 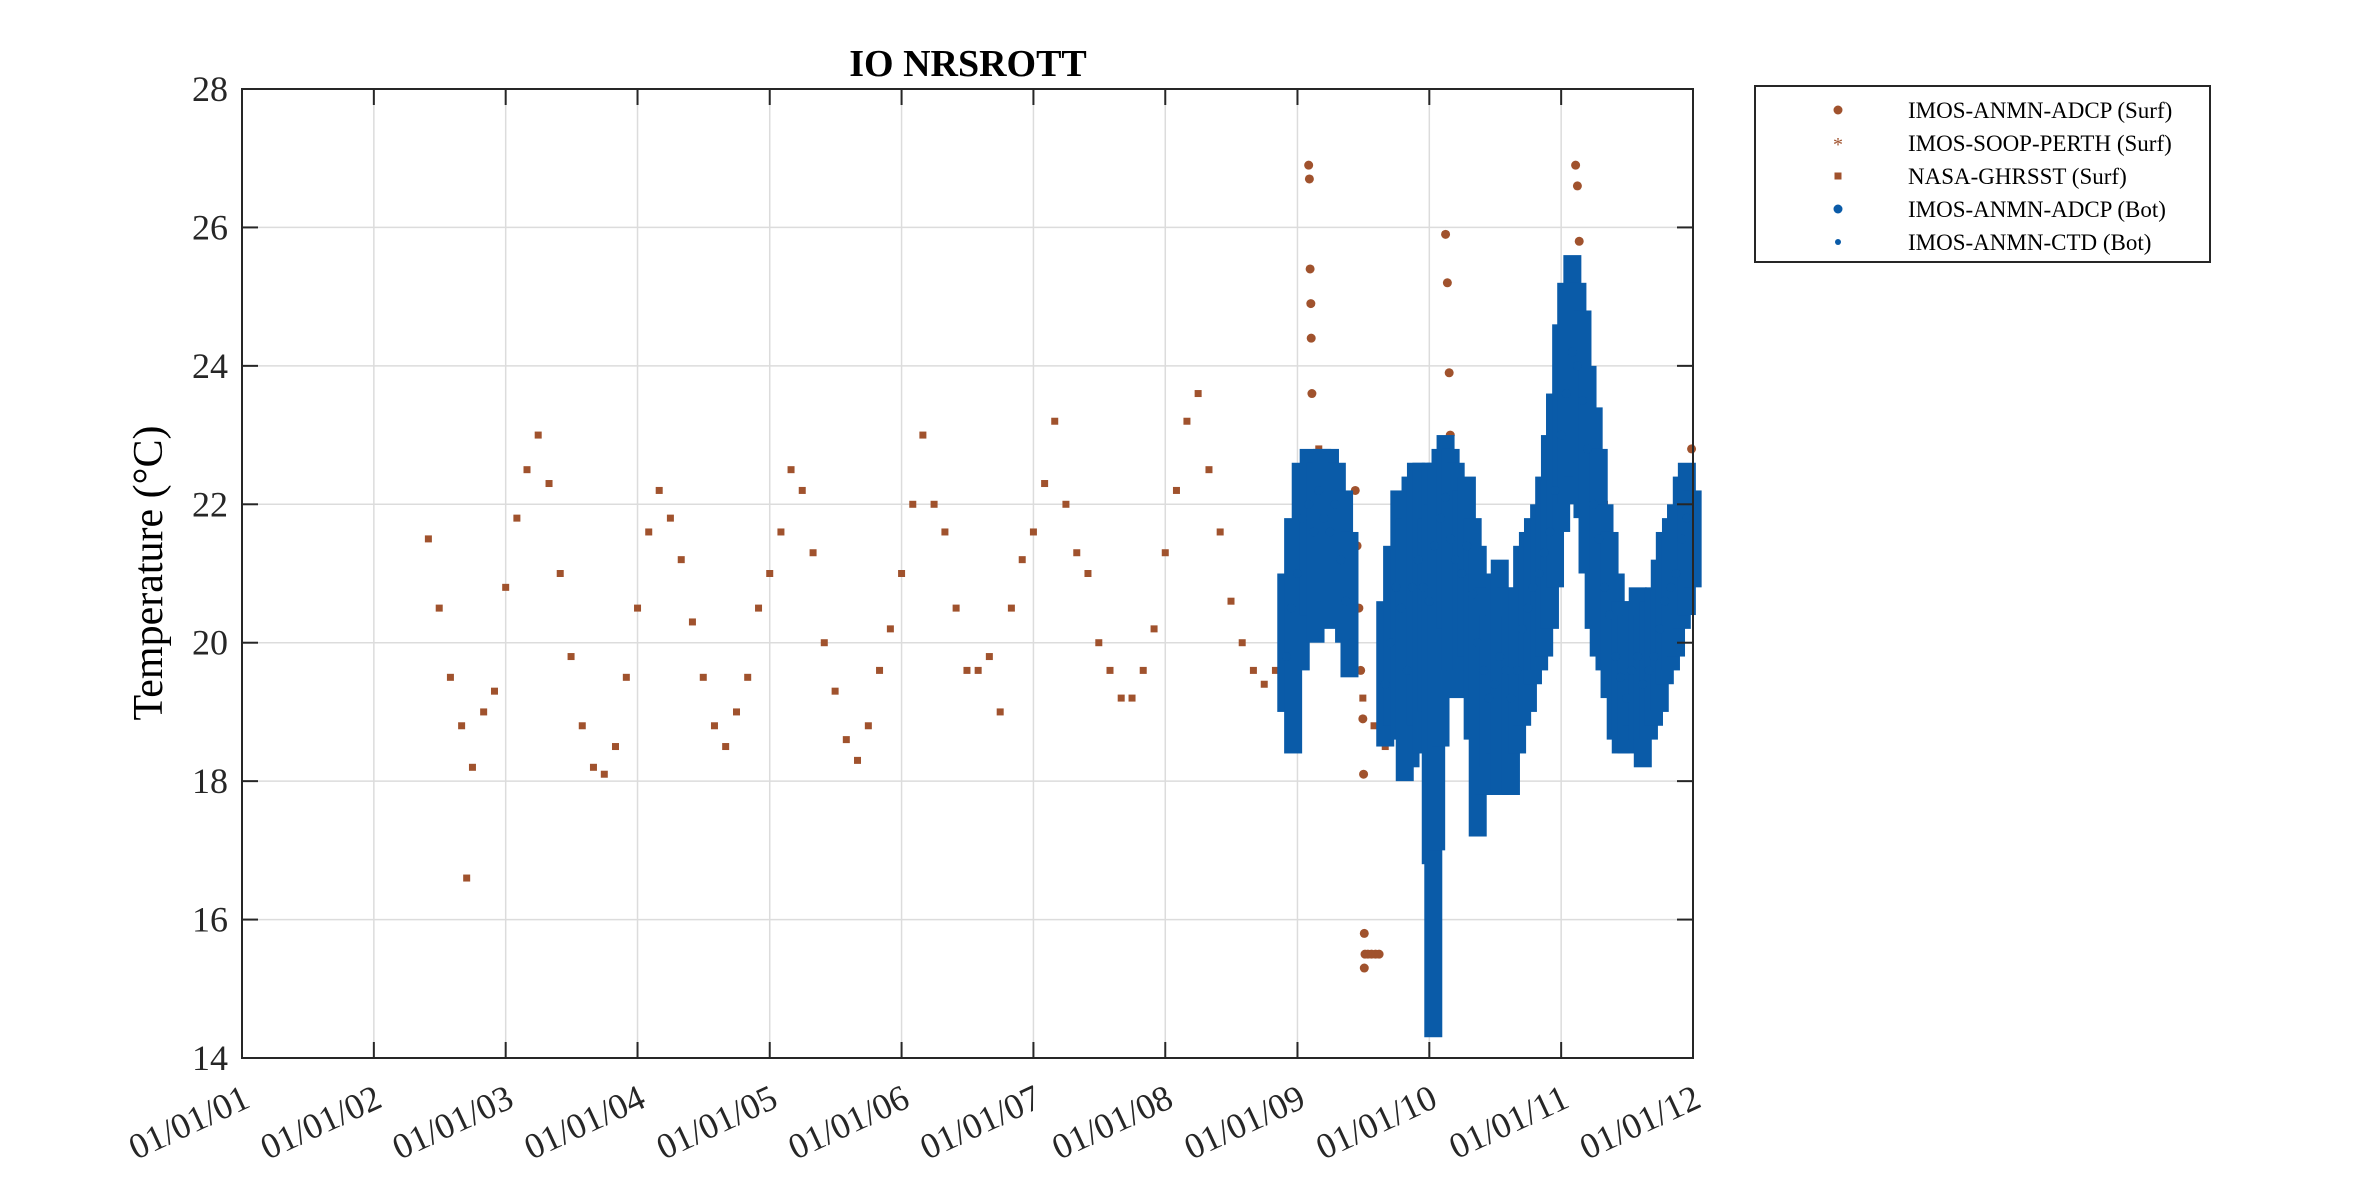 What do you see at coordinates (2040, 110) in the screenshot?
I see `legend-label: IMOS-ANMN-ADCP (Surf)` at bounding box center [2040, 110].